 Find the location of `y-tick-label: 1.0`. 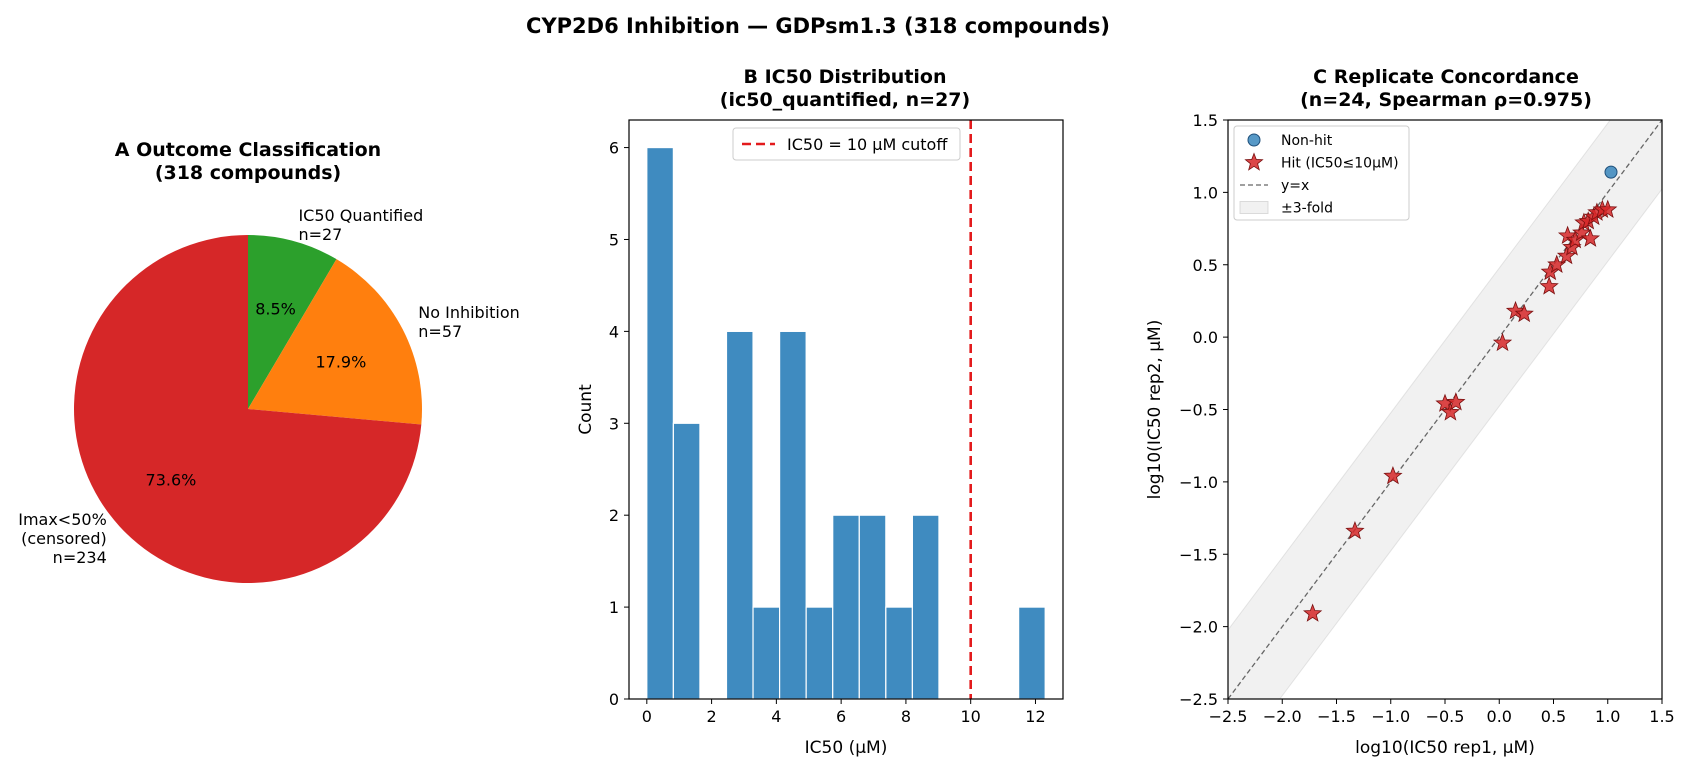

y-tick-label: 1.0 is located at coordinates (1205, 192).